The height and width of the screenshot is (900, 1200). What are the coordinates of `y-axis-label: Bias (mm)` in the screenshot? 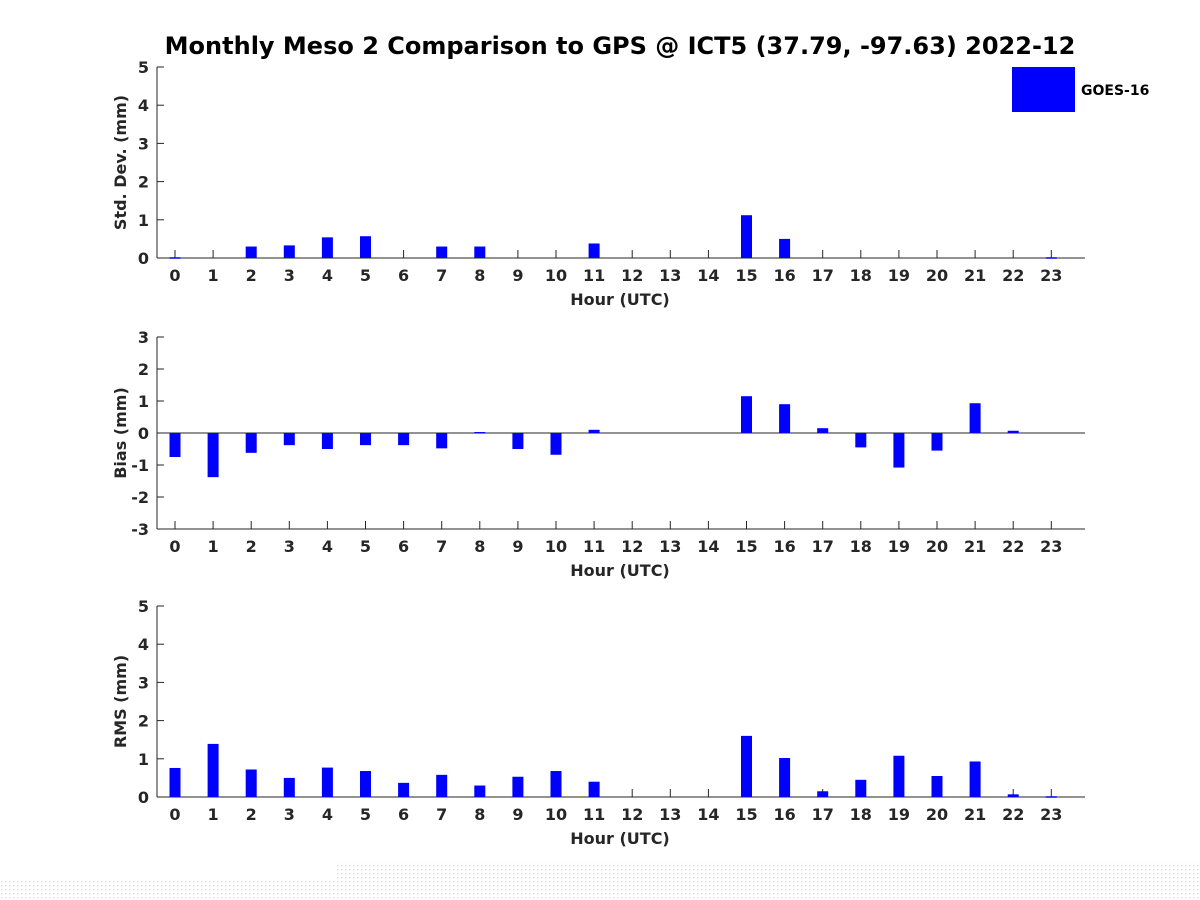 It's located at (120, 433).